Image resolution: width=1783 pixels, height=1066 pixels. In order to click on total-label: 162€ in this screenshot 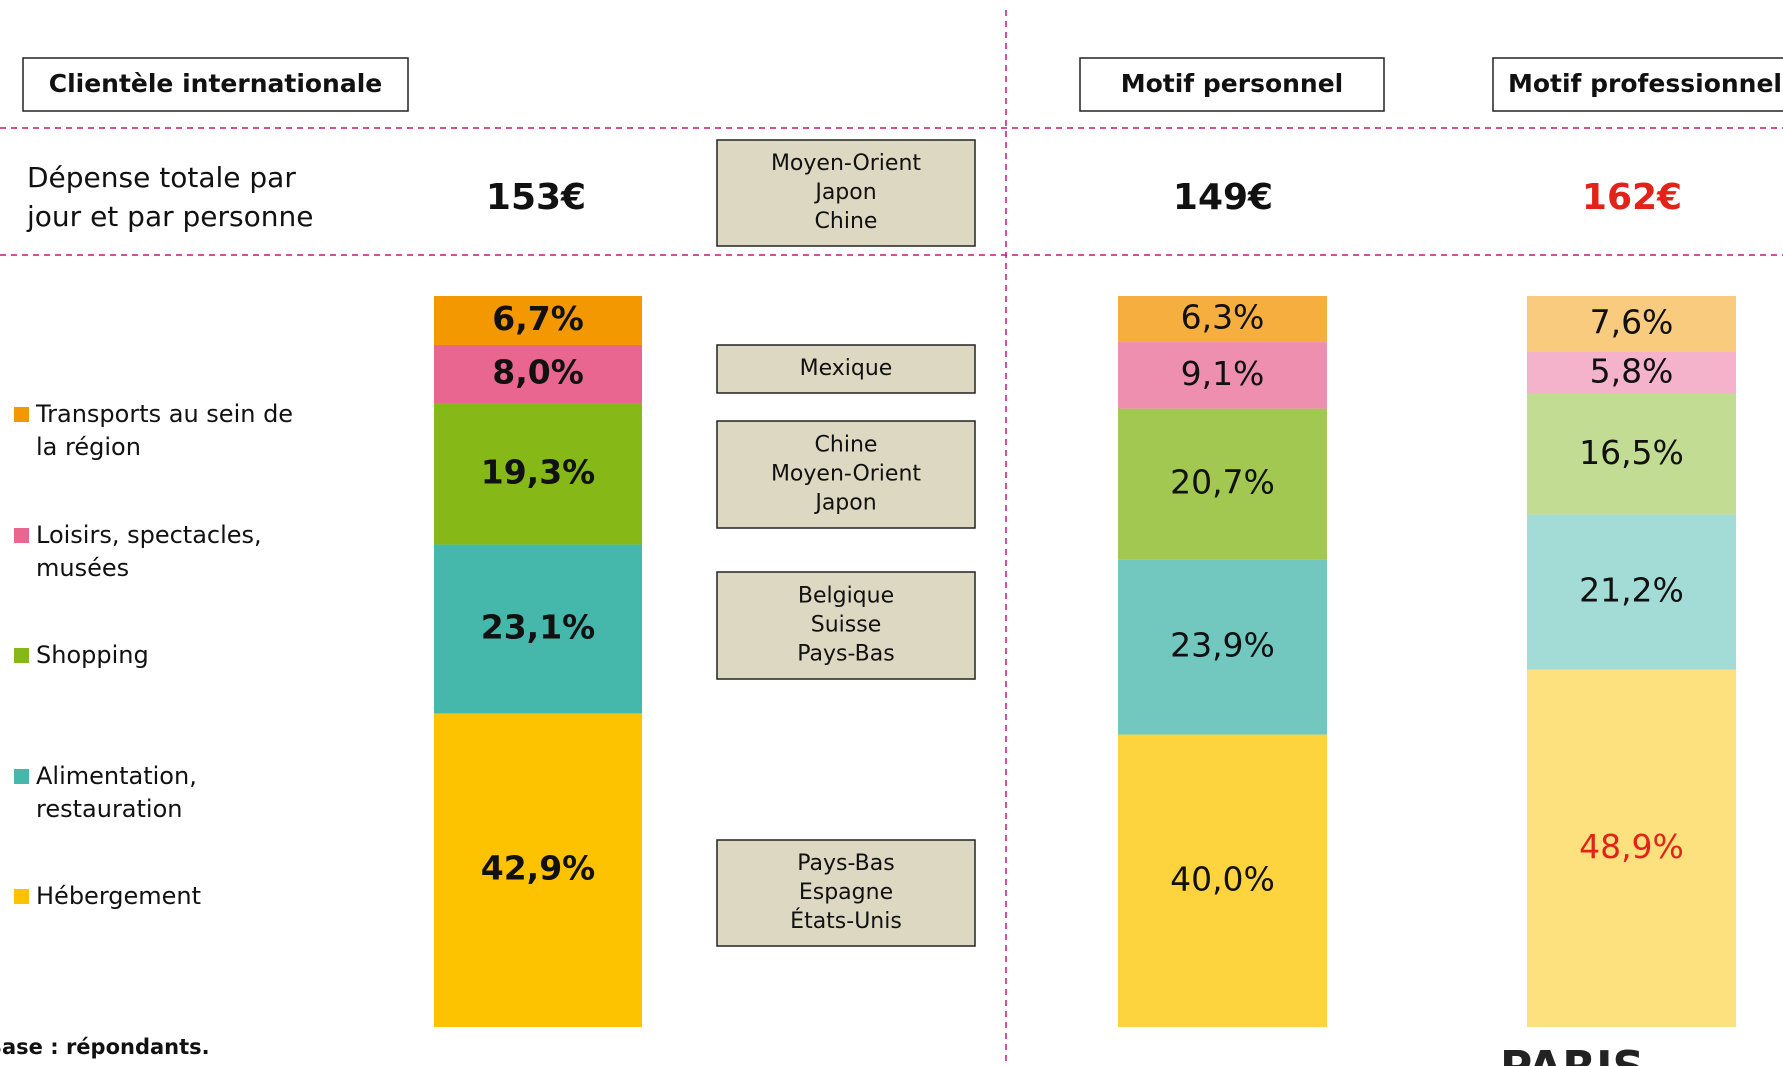, I will do `click(1632, 197)`.